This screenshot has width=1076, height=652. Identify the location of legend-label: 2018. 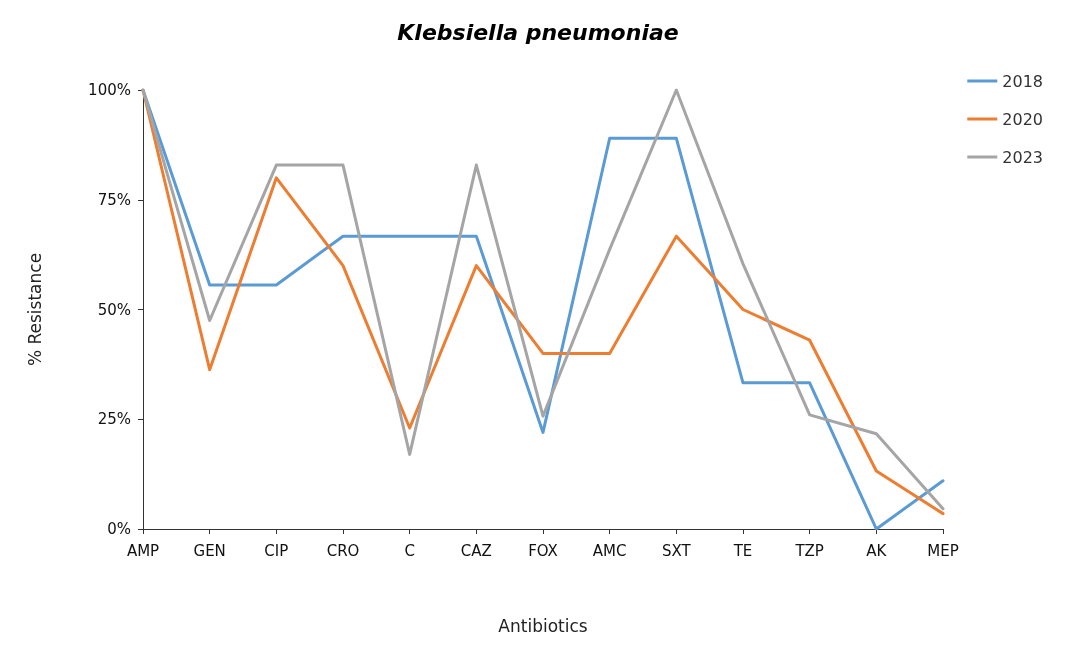
(1022, 81).